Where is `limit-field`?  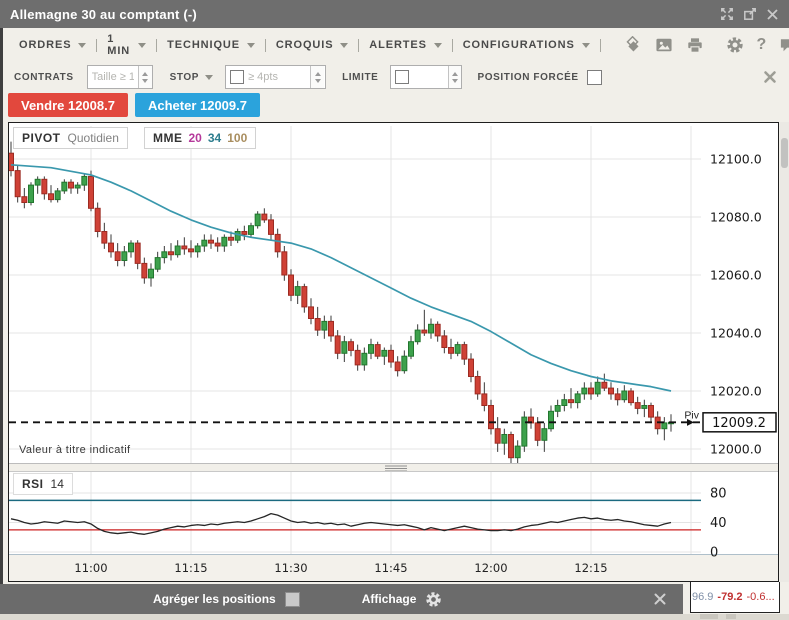
limit-field is located at coordinates (426, 77).